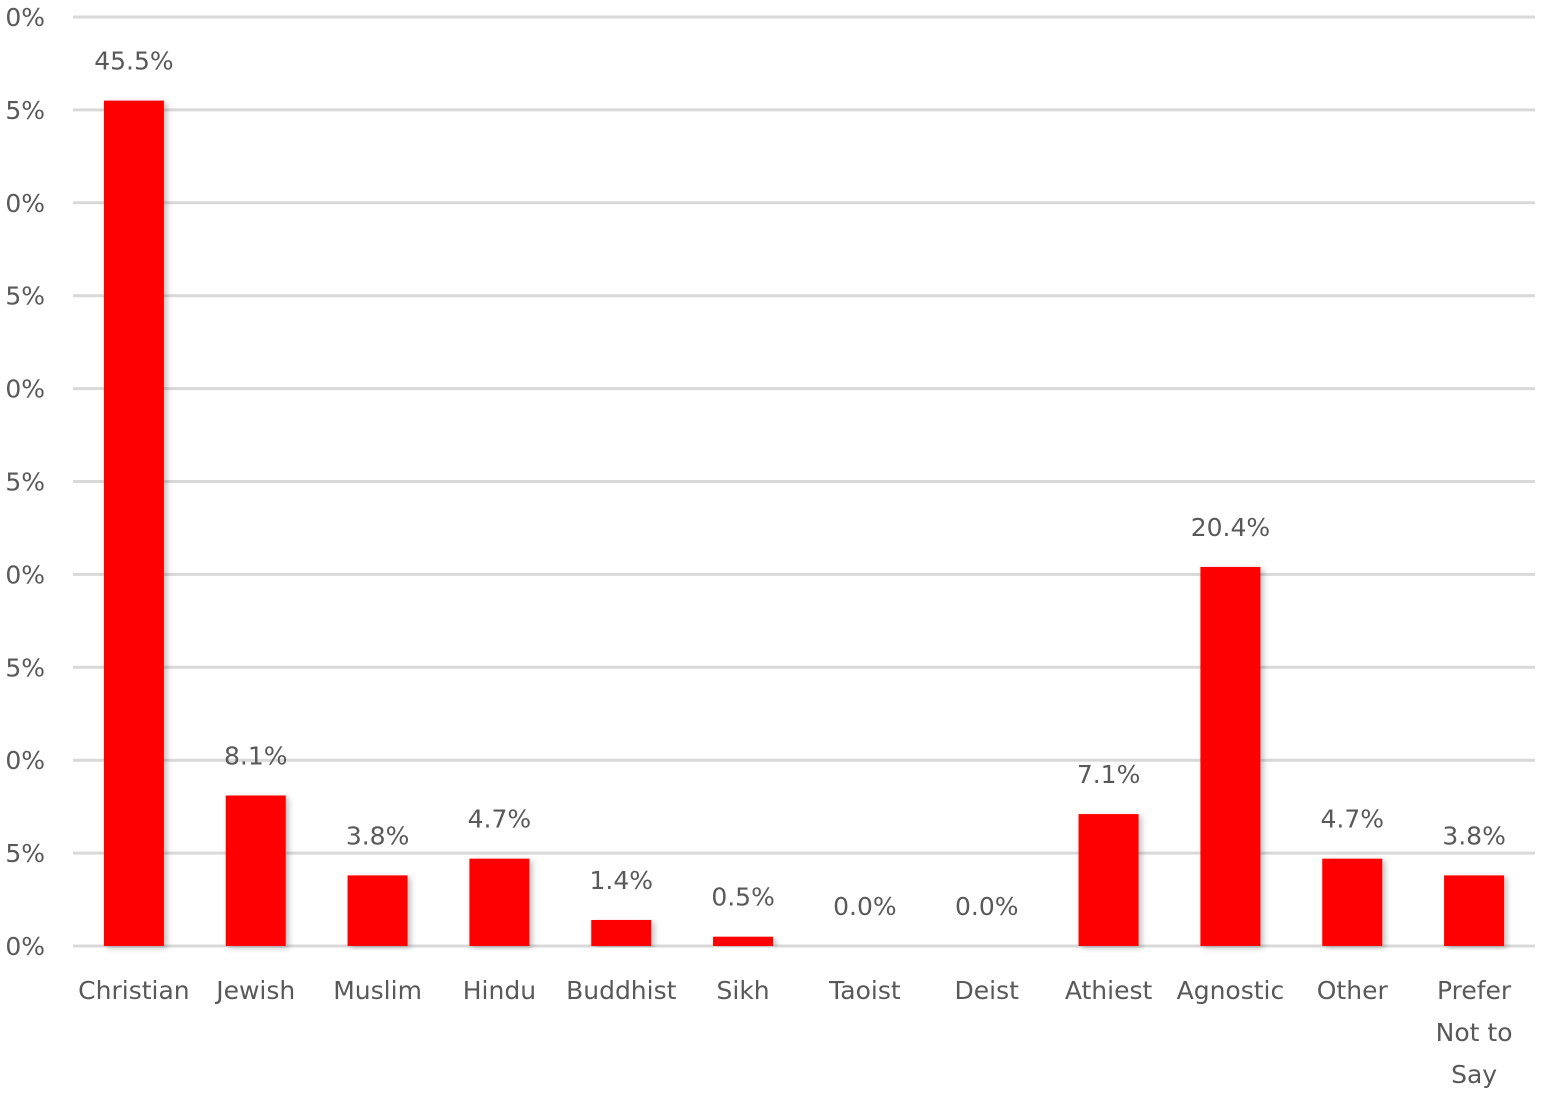 The height and width of the screenshot is (1094, 1546). I want to click on x-tick-label: Other, so click(1352, 990).